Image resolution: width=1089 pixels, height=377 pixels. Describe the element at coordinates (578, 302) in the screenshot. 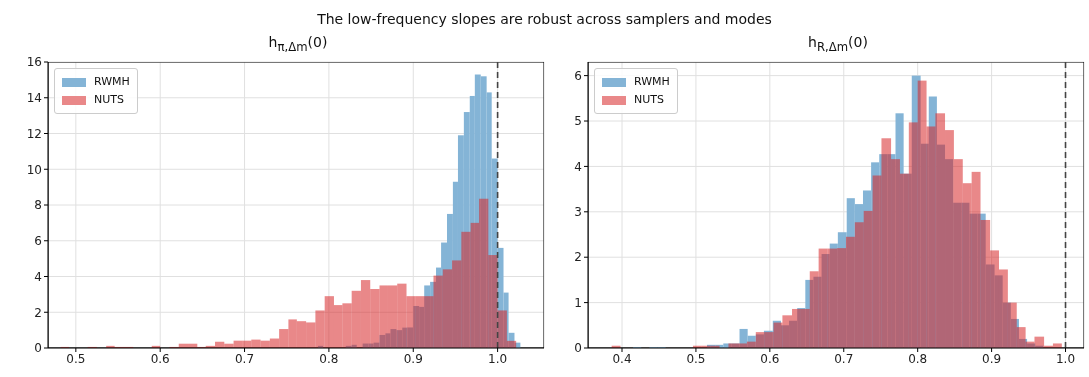

I see `y-tick-label: 1` at that location.